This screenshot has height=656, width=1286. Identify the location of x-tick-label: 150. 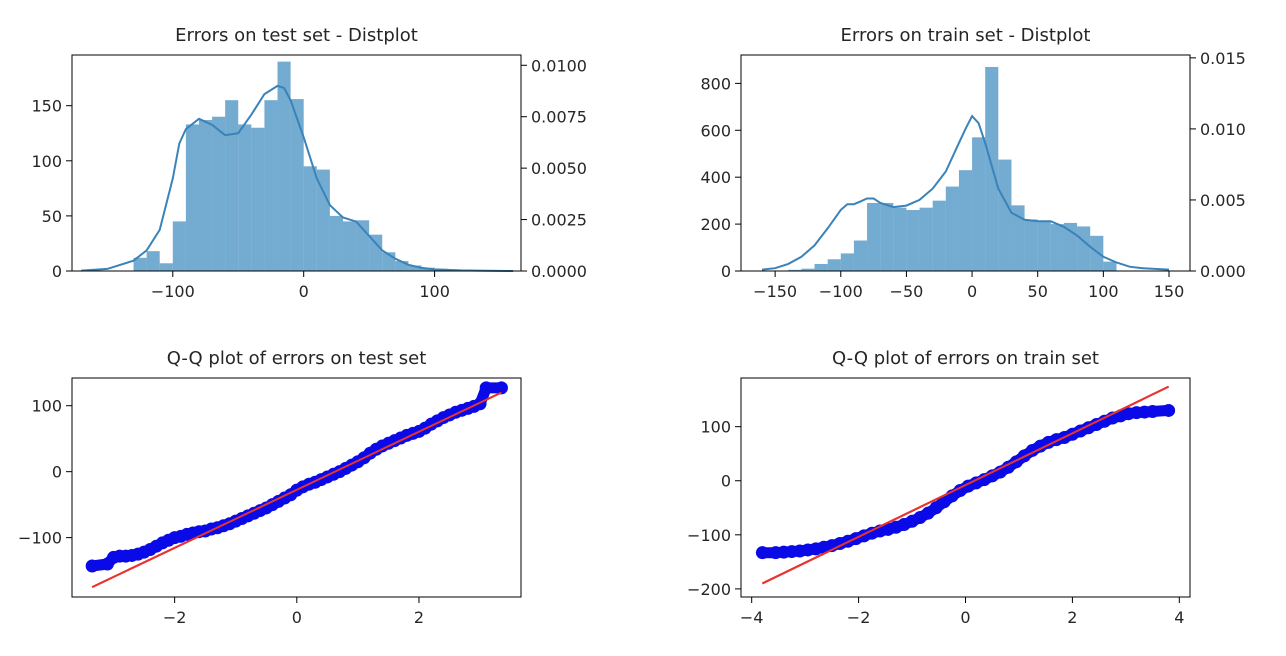
(1169, 291).